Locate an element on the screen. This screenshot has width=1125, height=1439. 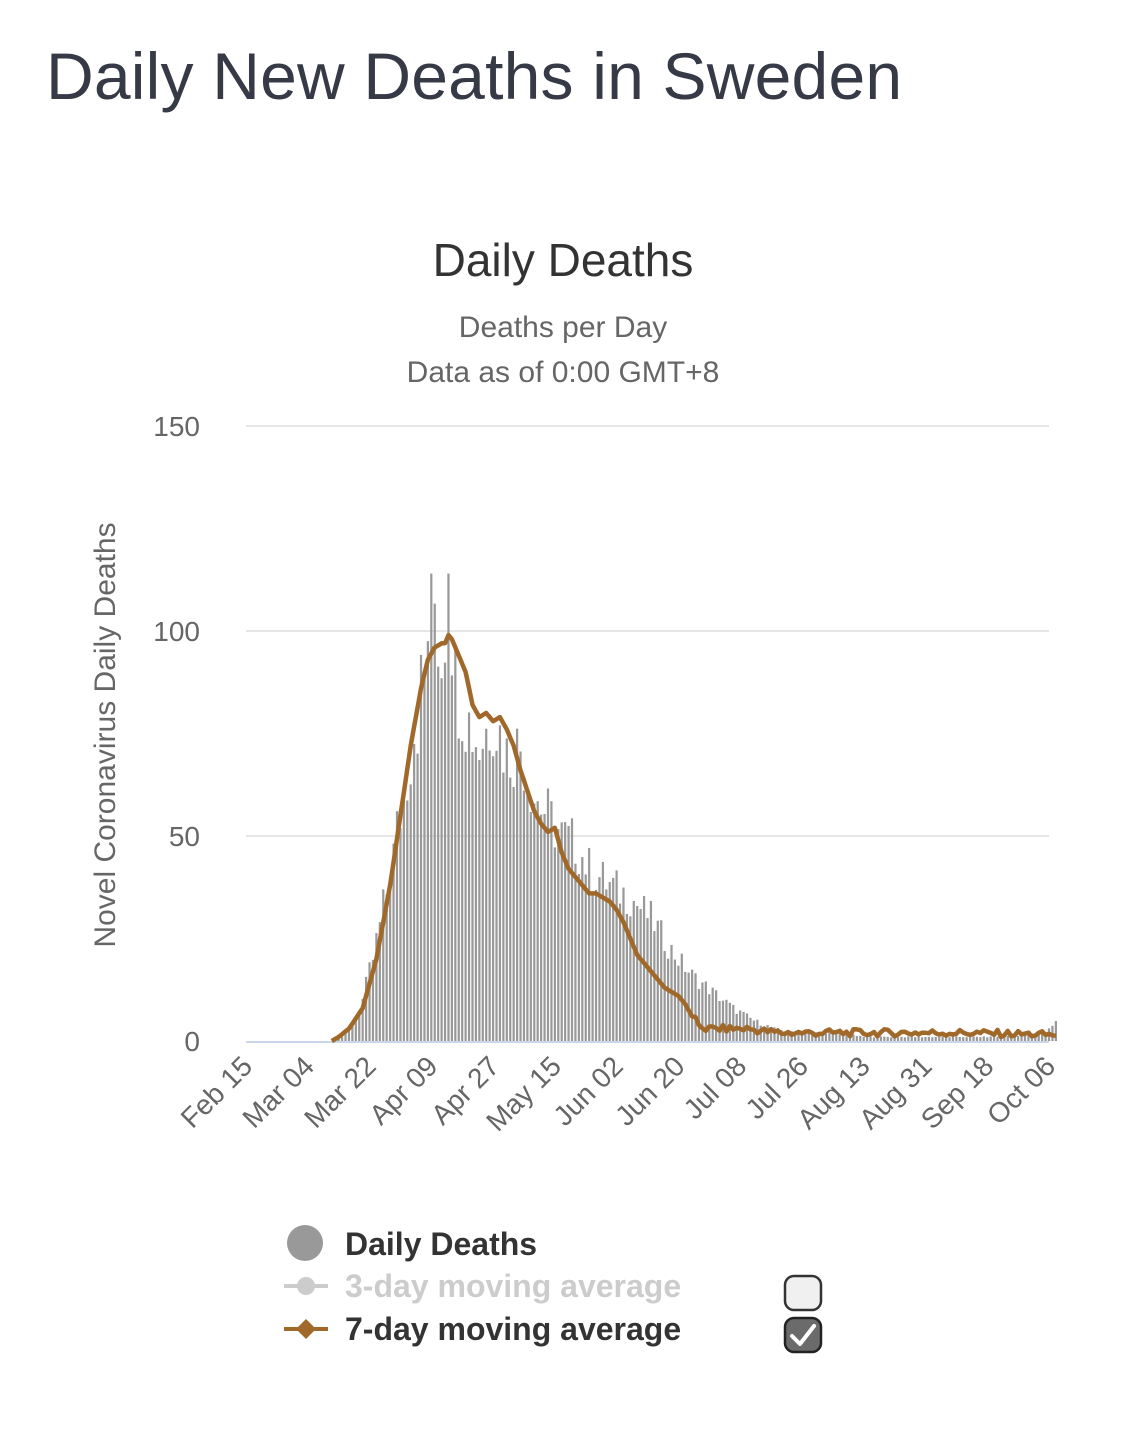
ma3-checkbox is located at coordinates (803, 1293).